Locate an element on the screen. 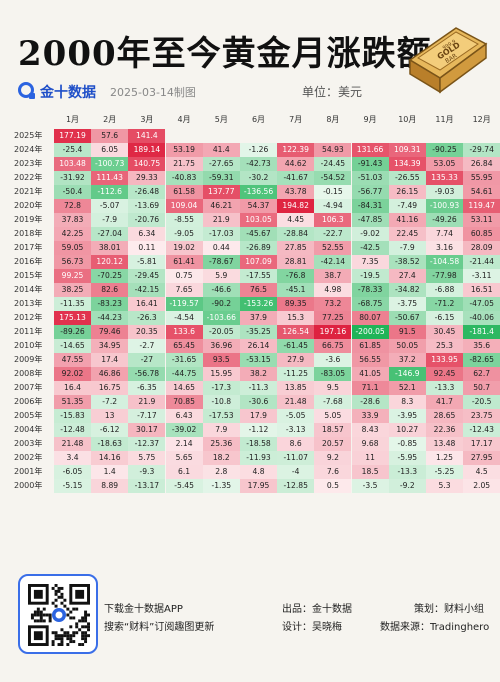  value-cell: 53.11 is located at coordinates (481, 220).